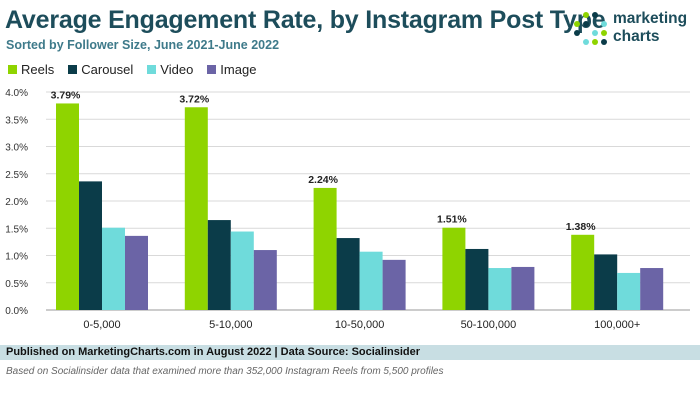 The height and width of the screenshot is (400, 700). Describe the element at coordinates (489, 325) in the screenshot. I see `x-tick-label: 50-100,000` at that location.